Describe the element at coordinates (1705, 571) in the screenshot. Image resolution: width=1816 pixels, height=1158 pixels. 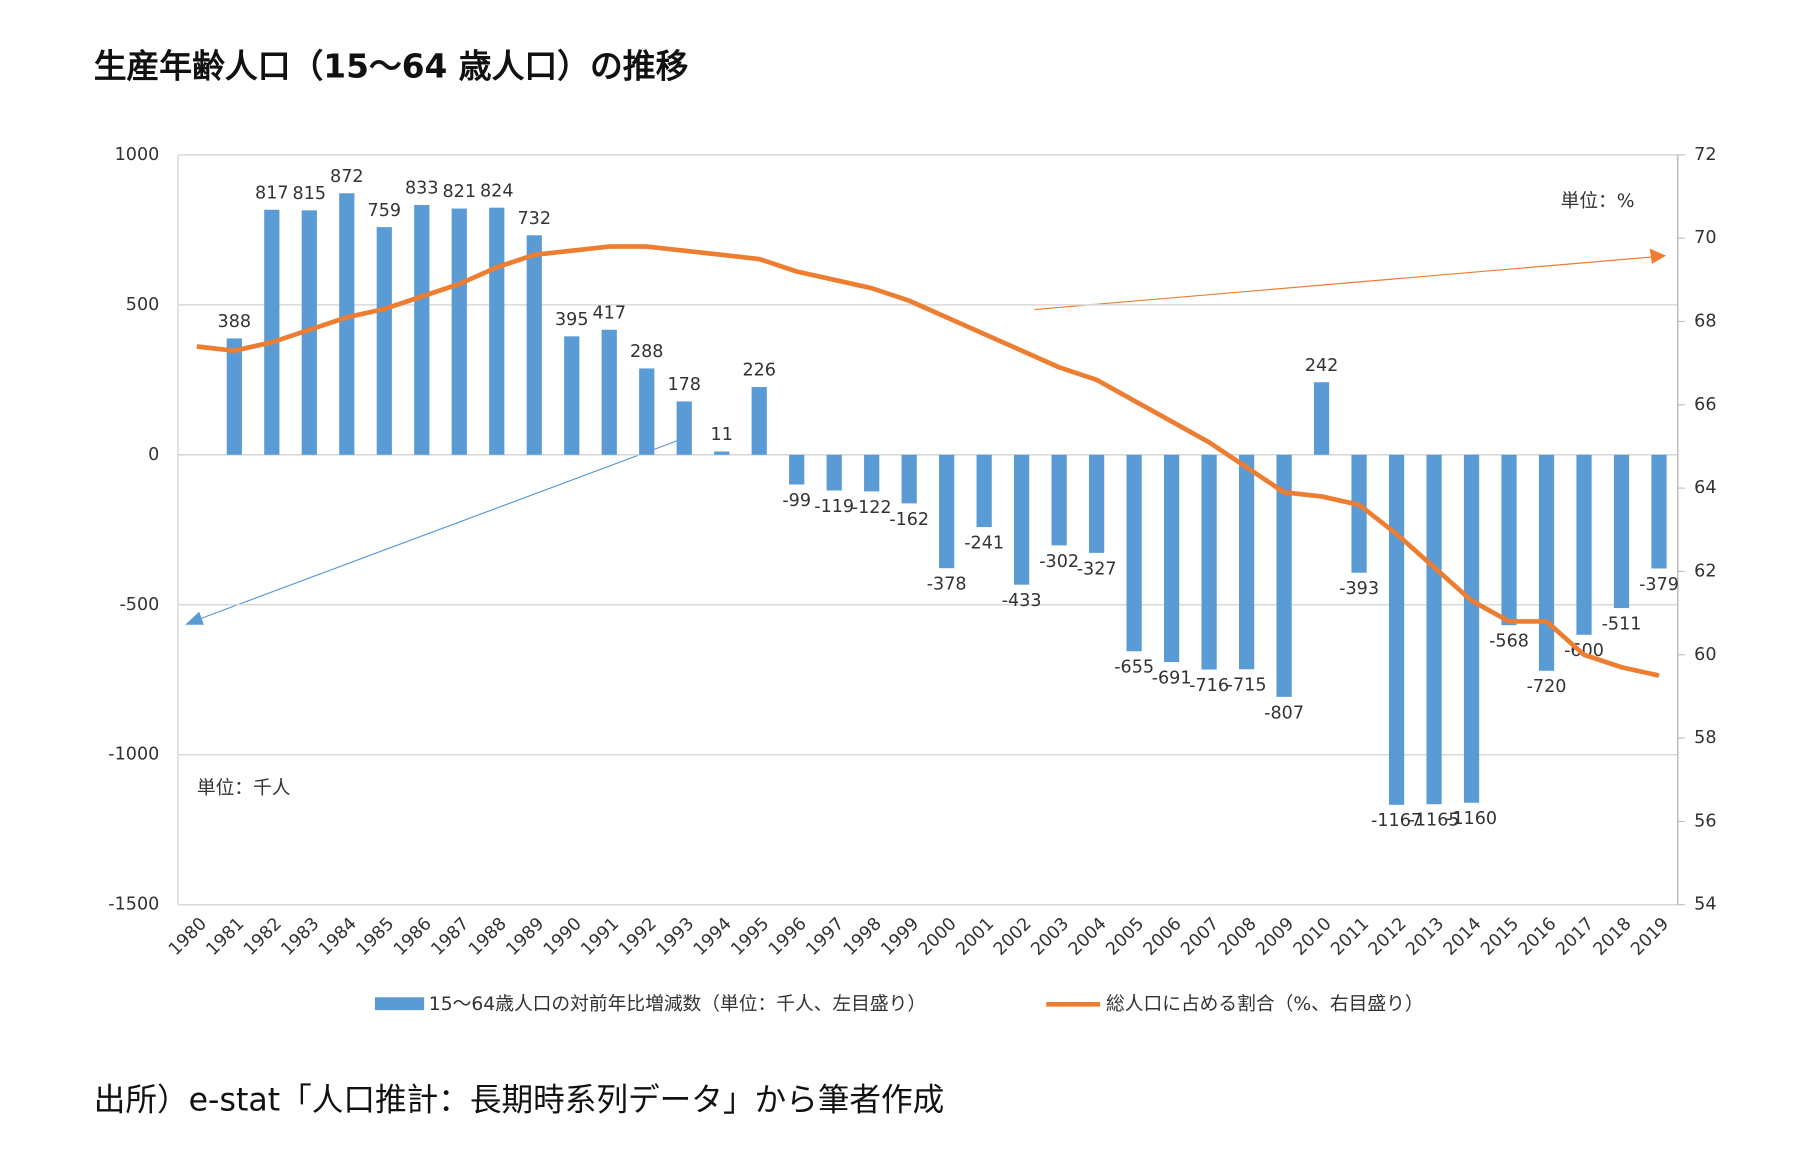
I see `y2-tick-label: 62` at that location.